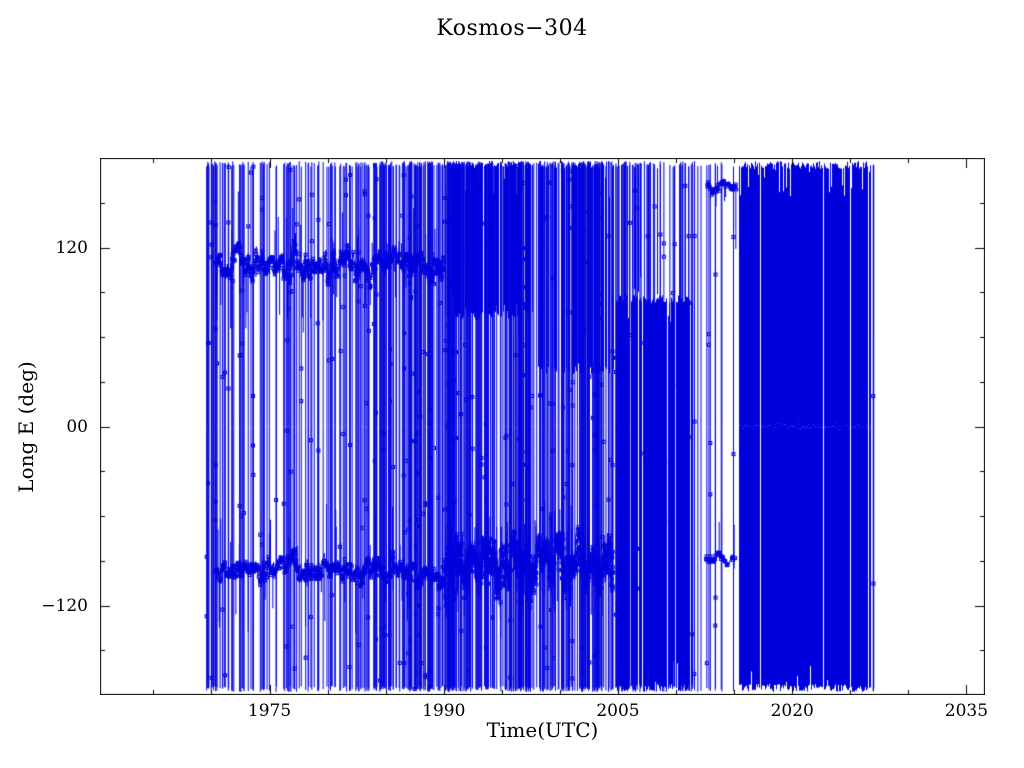 This screenshot has height=768, width=1024. What do you see at coordinates (542, 730) in the screenshot?
I see `x-axis-title: Time(UTC)` at bounding box center [542, 730].